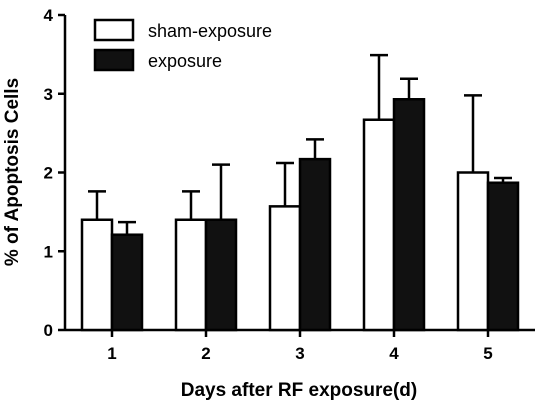 This screenshot has width=550, height=414. I want to click on y-axis: 0 1 2 3 4, so click(55, 173).